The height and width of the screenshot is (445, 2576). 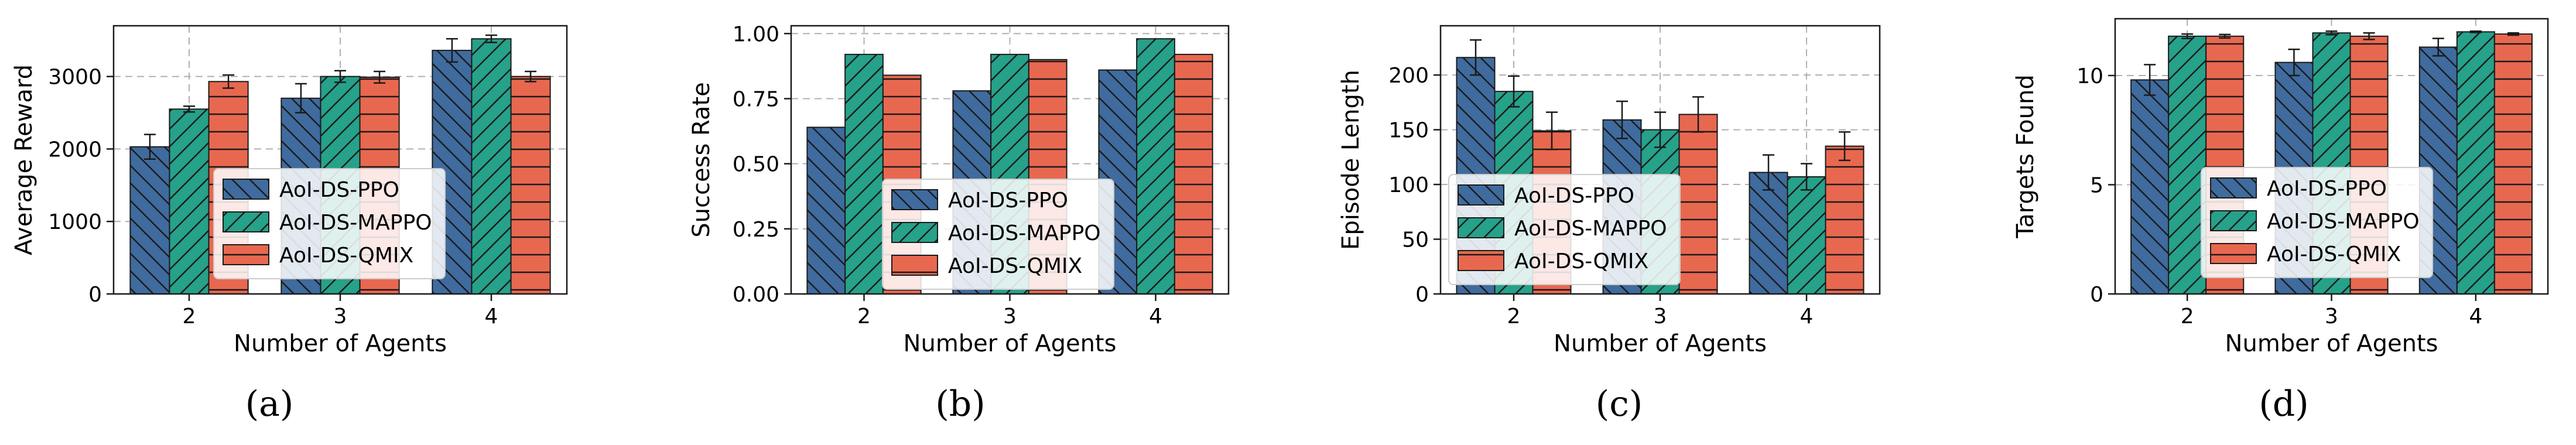 What do you see at coordinates (75, 150) in the screenshot?
I see `y-tick-label: 2000` at bounding box center [75, 150].